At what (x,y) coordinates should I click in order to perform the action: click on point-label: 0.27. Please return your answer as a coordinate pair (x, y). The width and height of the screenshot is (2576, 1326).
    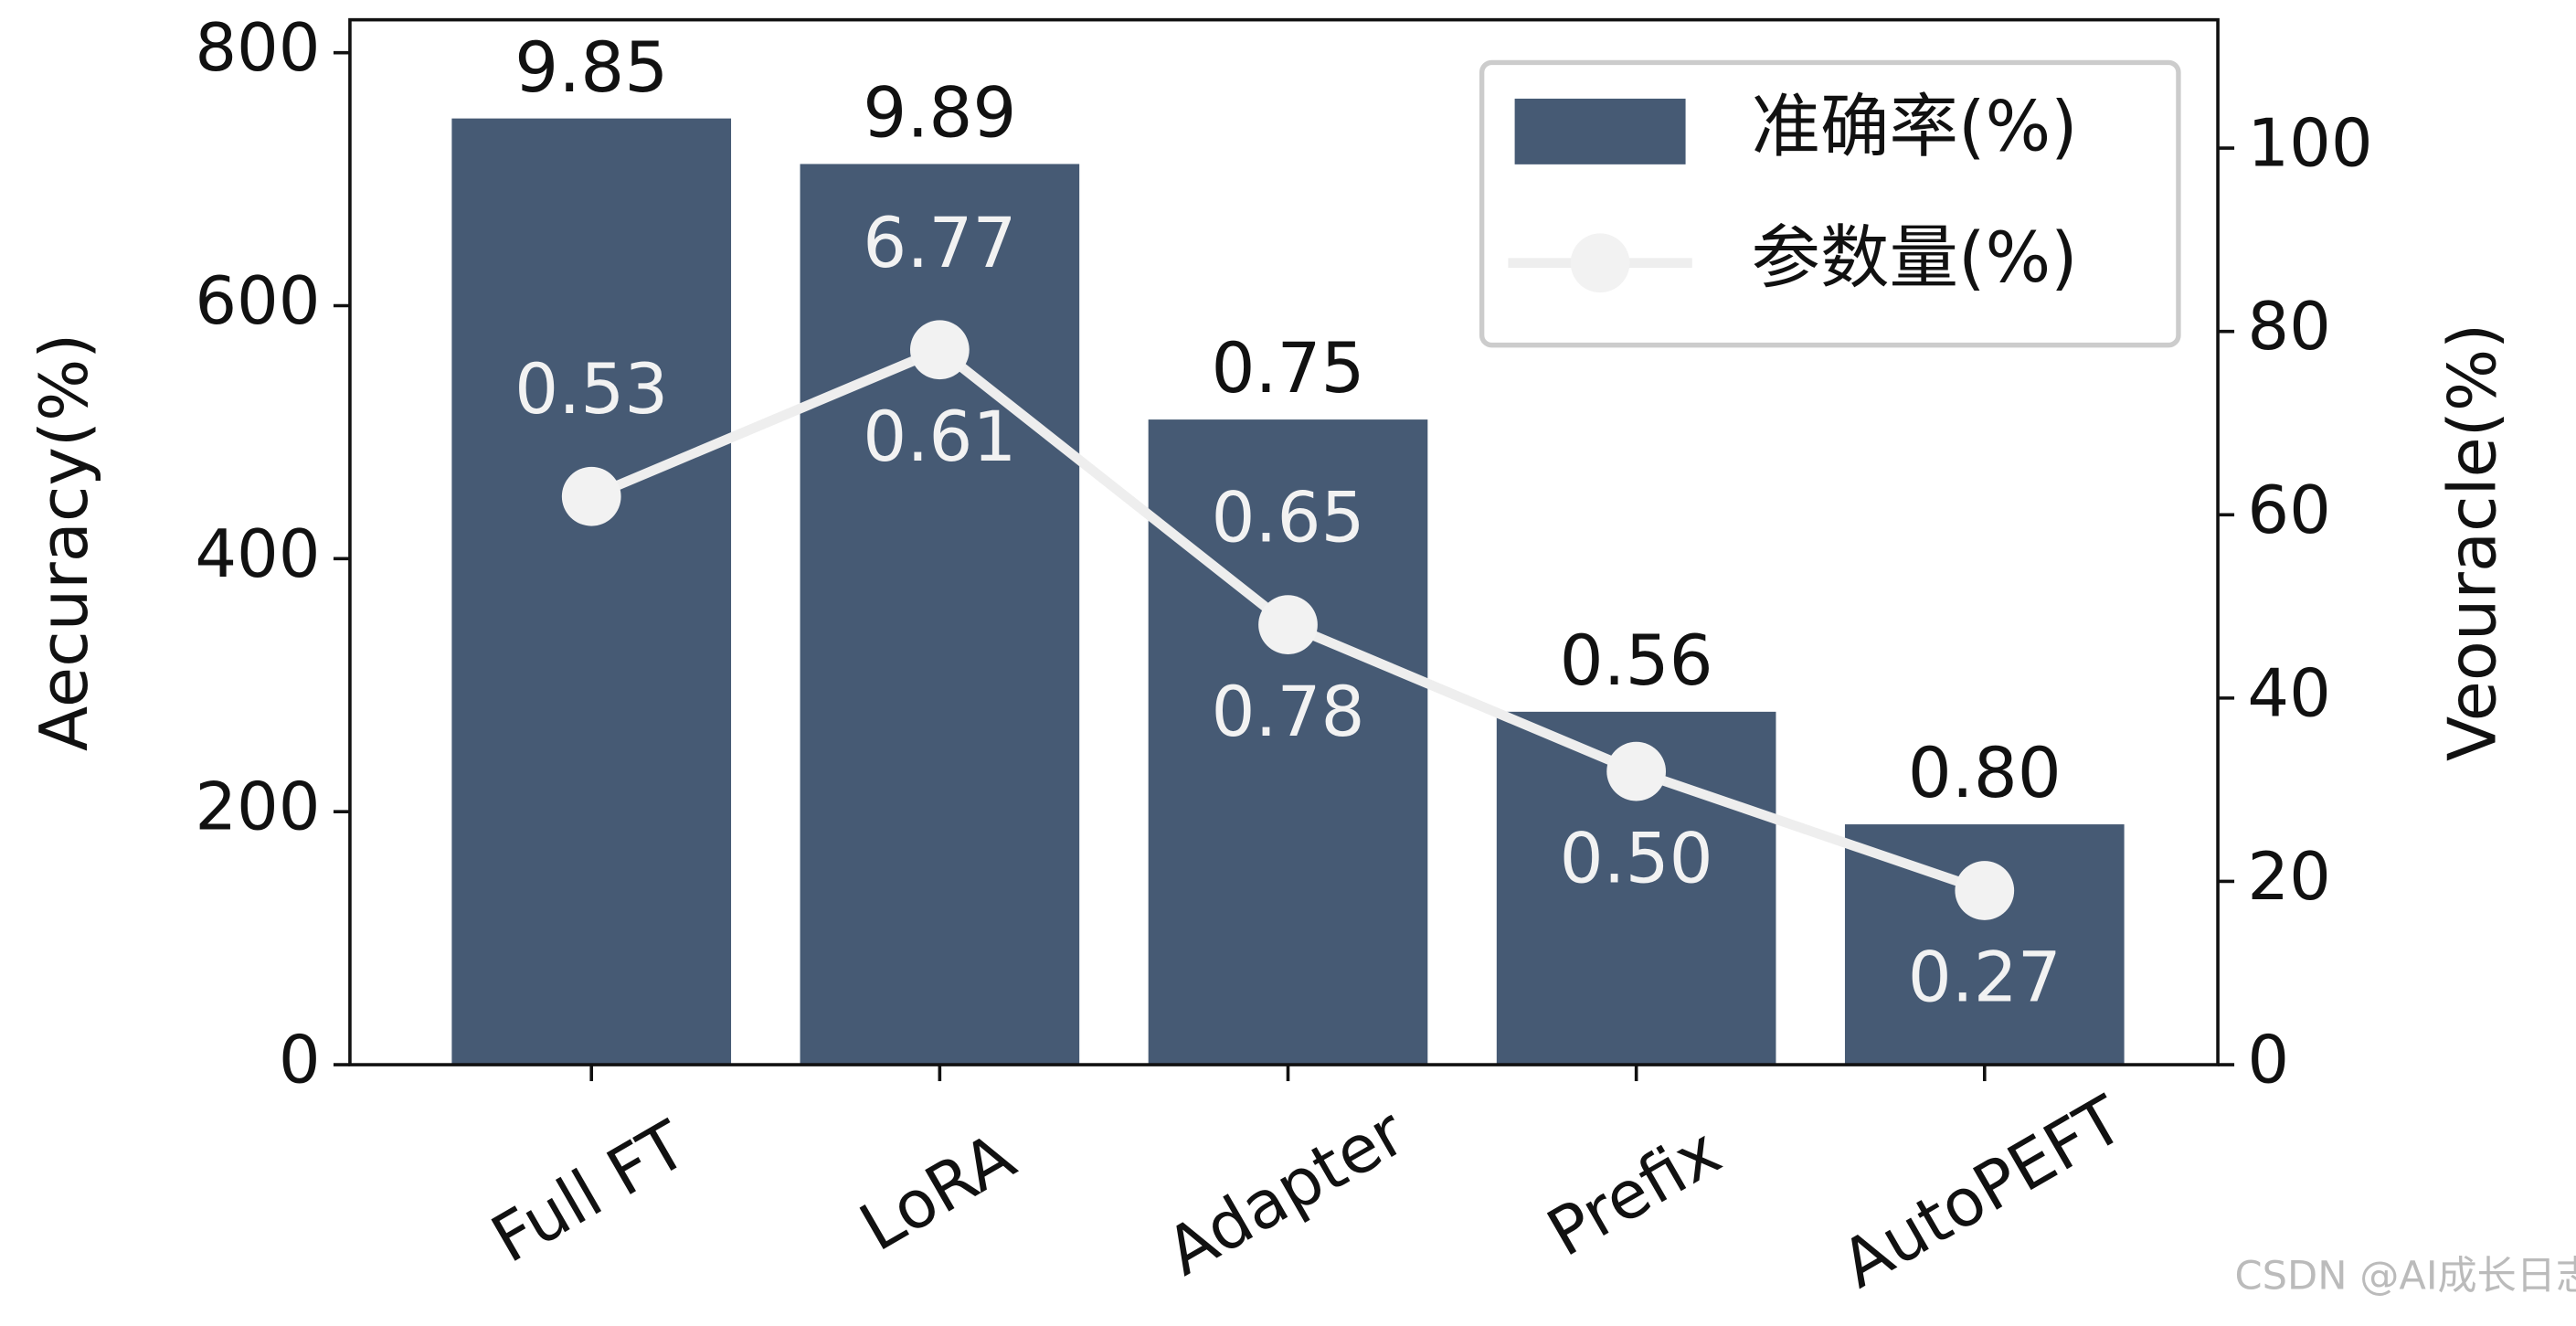
    Looking at the image, I should click on (1985, 978).